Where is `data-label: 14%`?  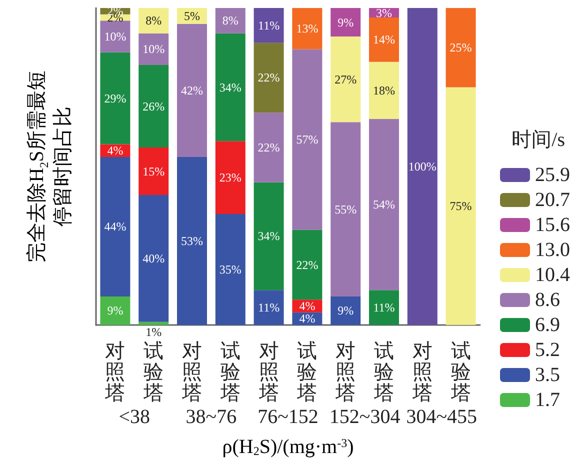
data-label: 14% is located at coordinates (384, 39).